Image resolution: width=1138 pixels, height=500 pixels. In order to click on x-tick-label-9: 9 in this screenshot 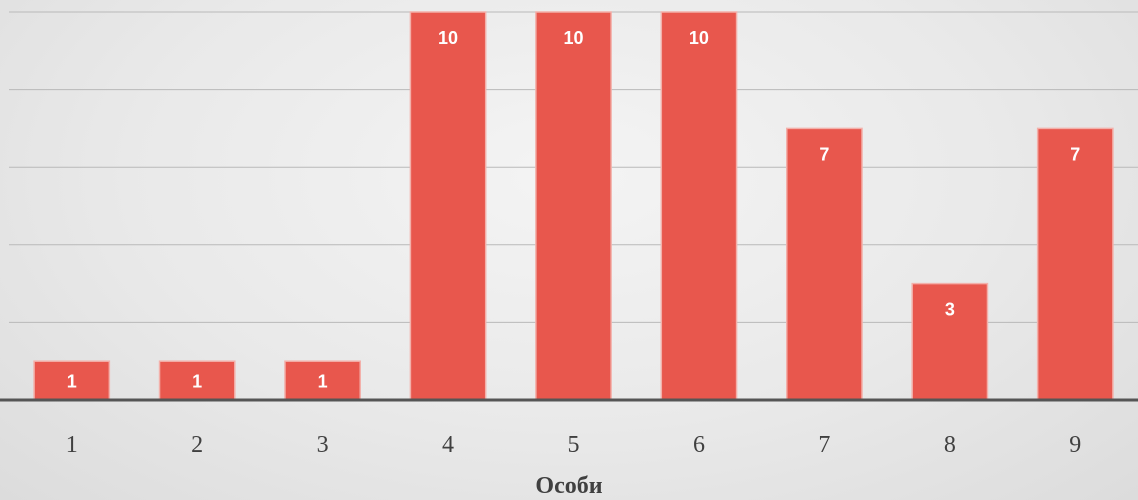, I will do `click(1075, 445)`.